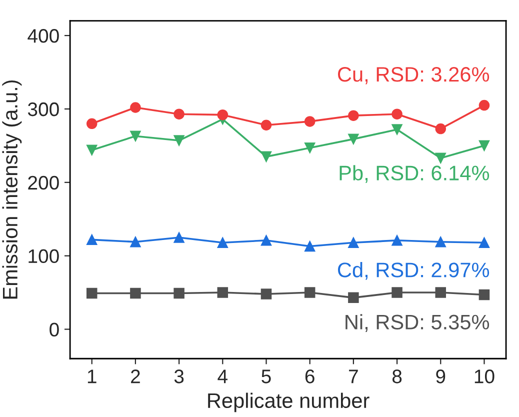 Image resolution: width=519 pixels, height=417 pixels. I want to click on x-axis-title: Replicate number, so click(289, 402).